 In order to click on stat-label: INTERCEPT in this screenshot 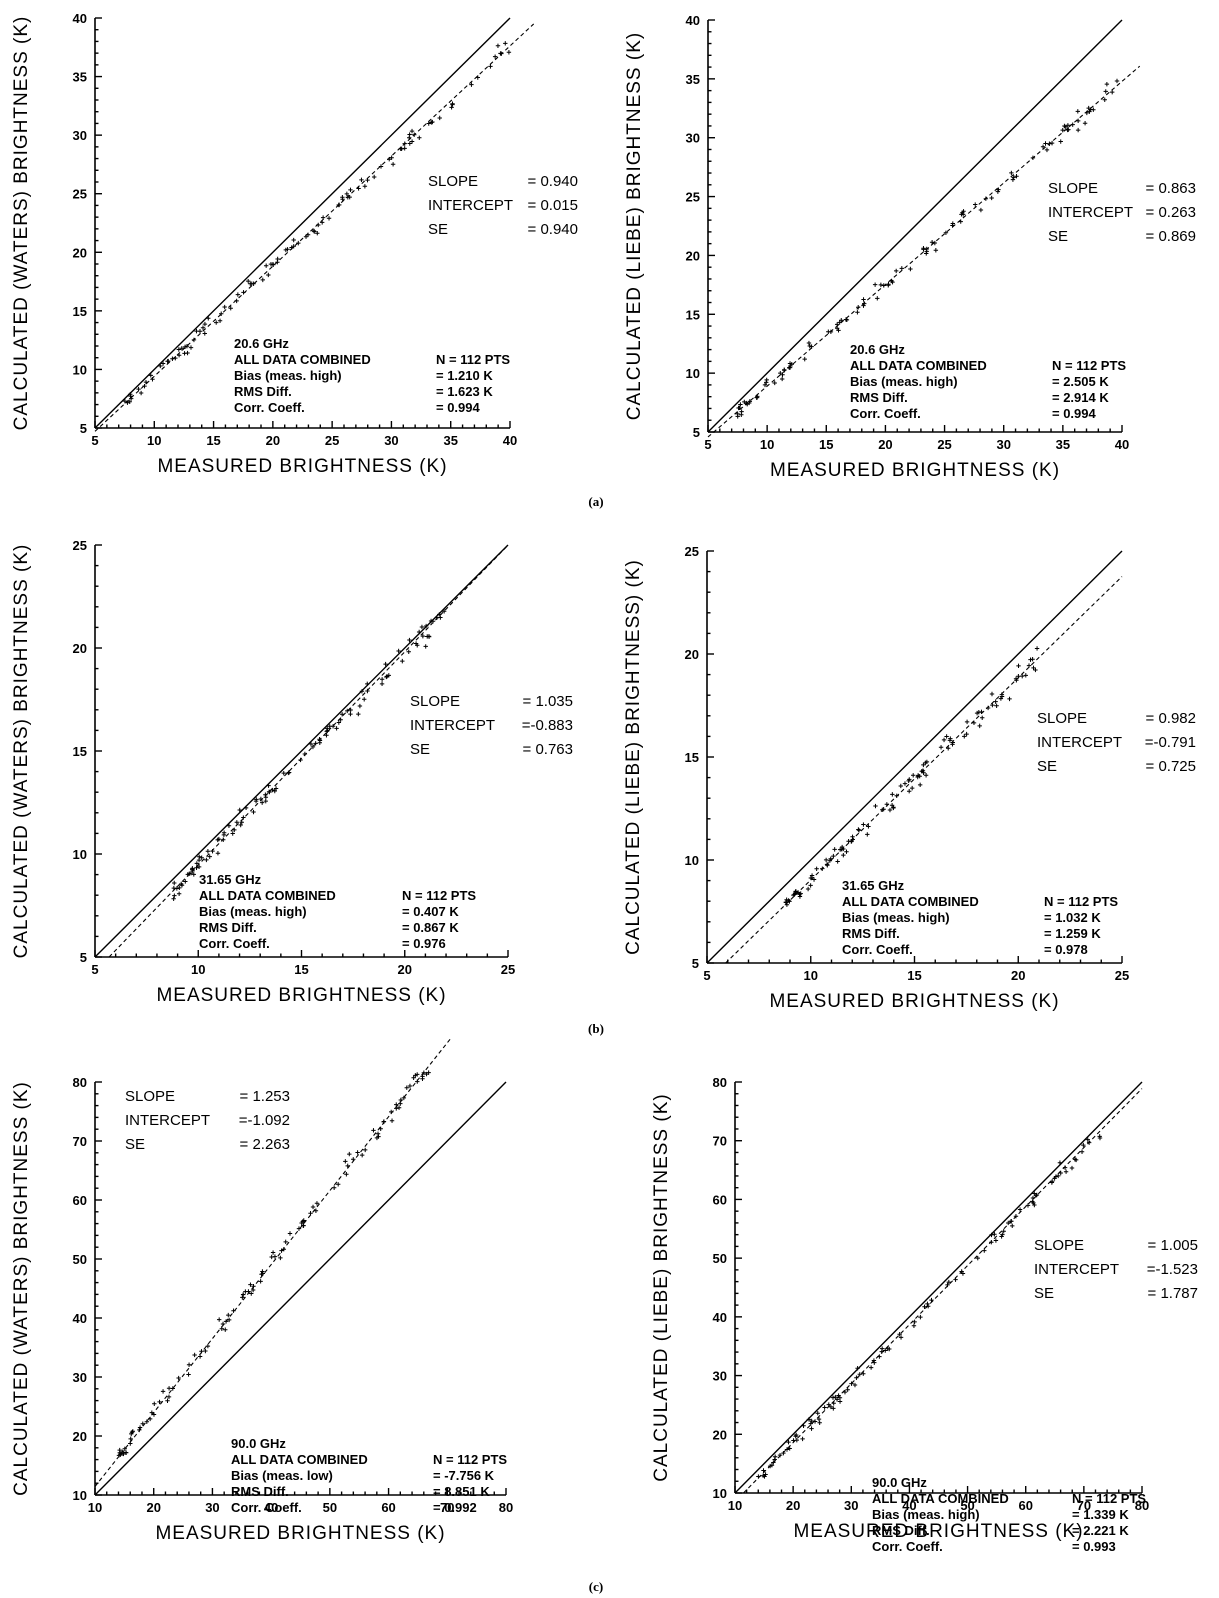, I will do `click(1090, 212)`.